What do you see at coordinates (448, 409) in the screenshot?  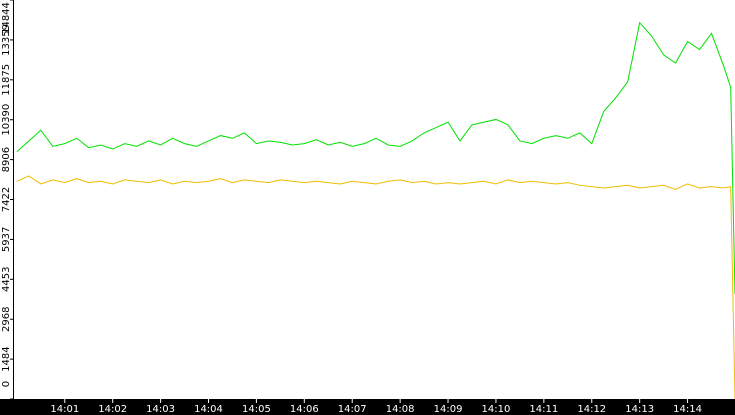 I see `x-tick-label: 14:09` at bounding box center [448, 409].